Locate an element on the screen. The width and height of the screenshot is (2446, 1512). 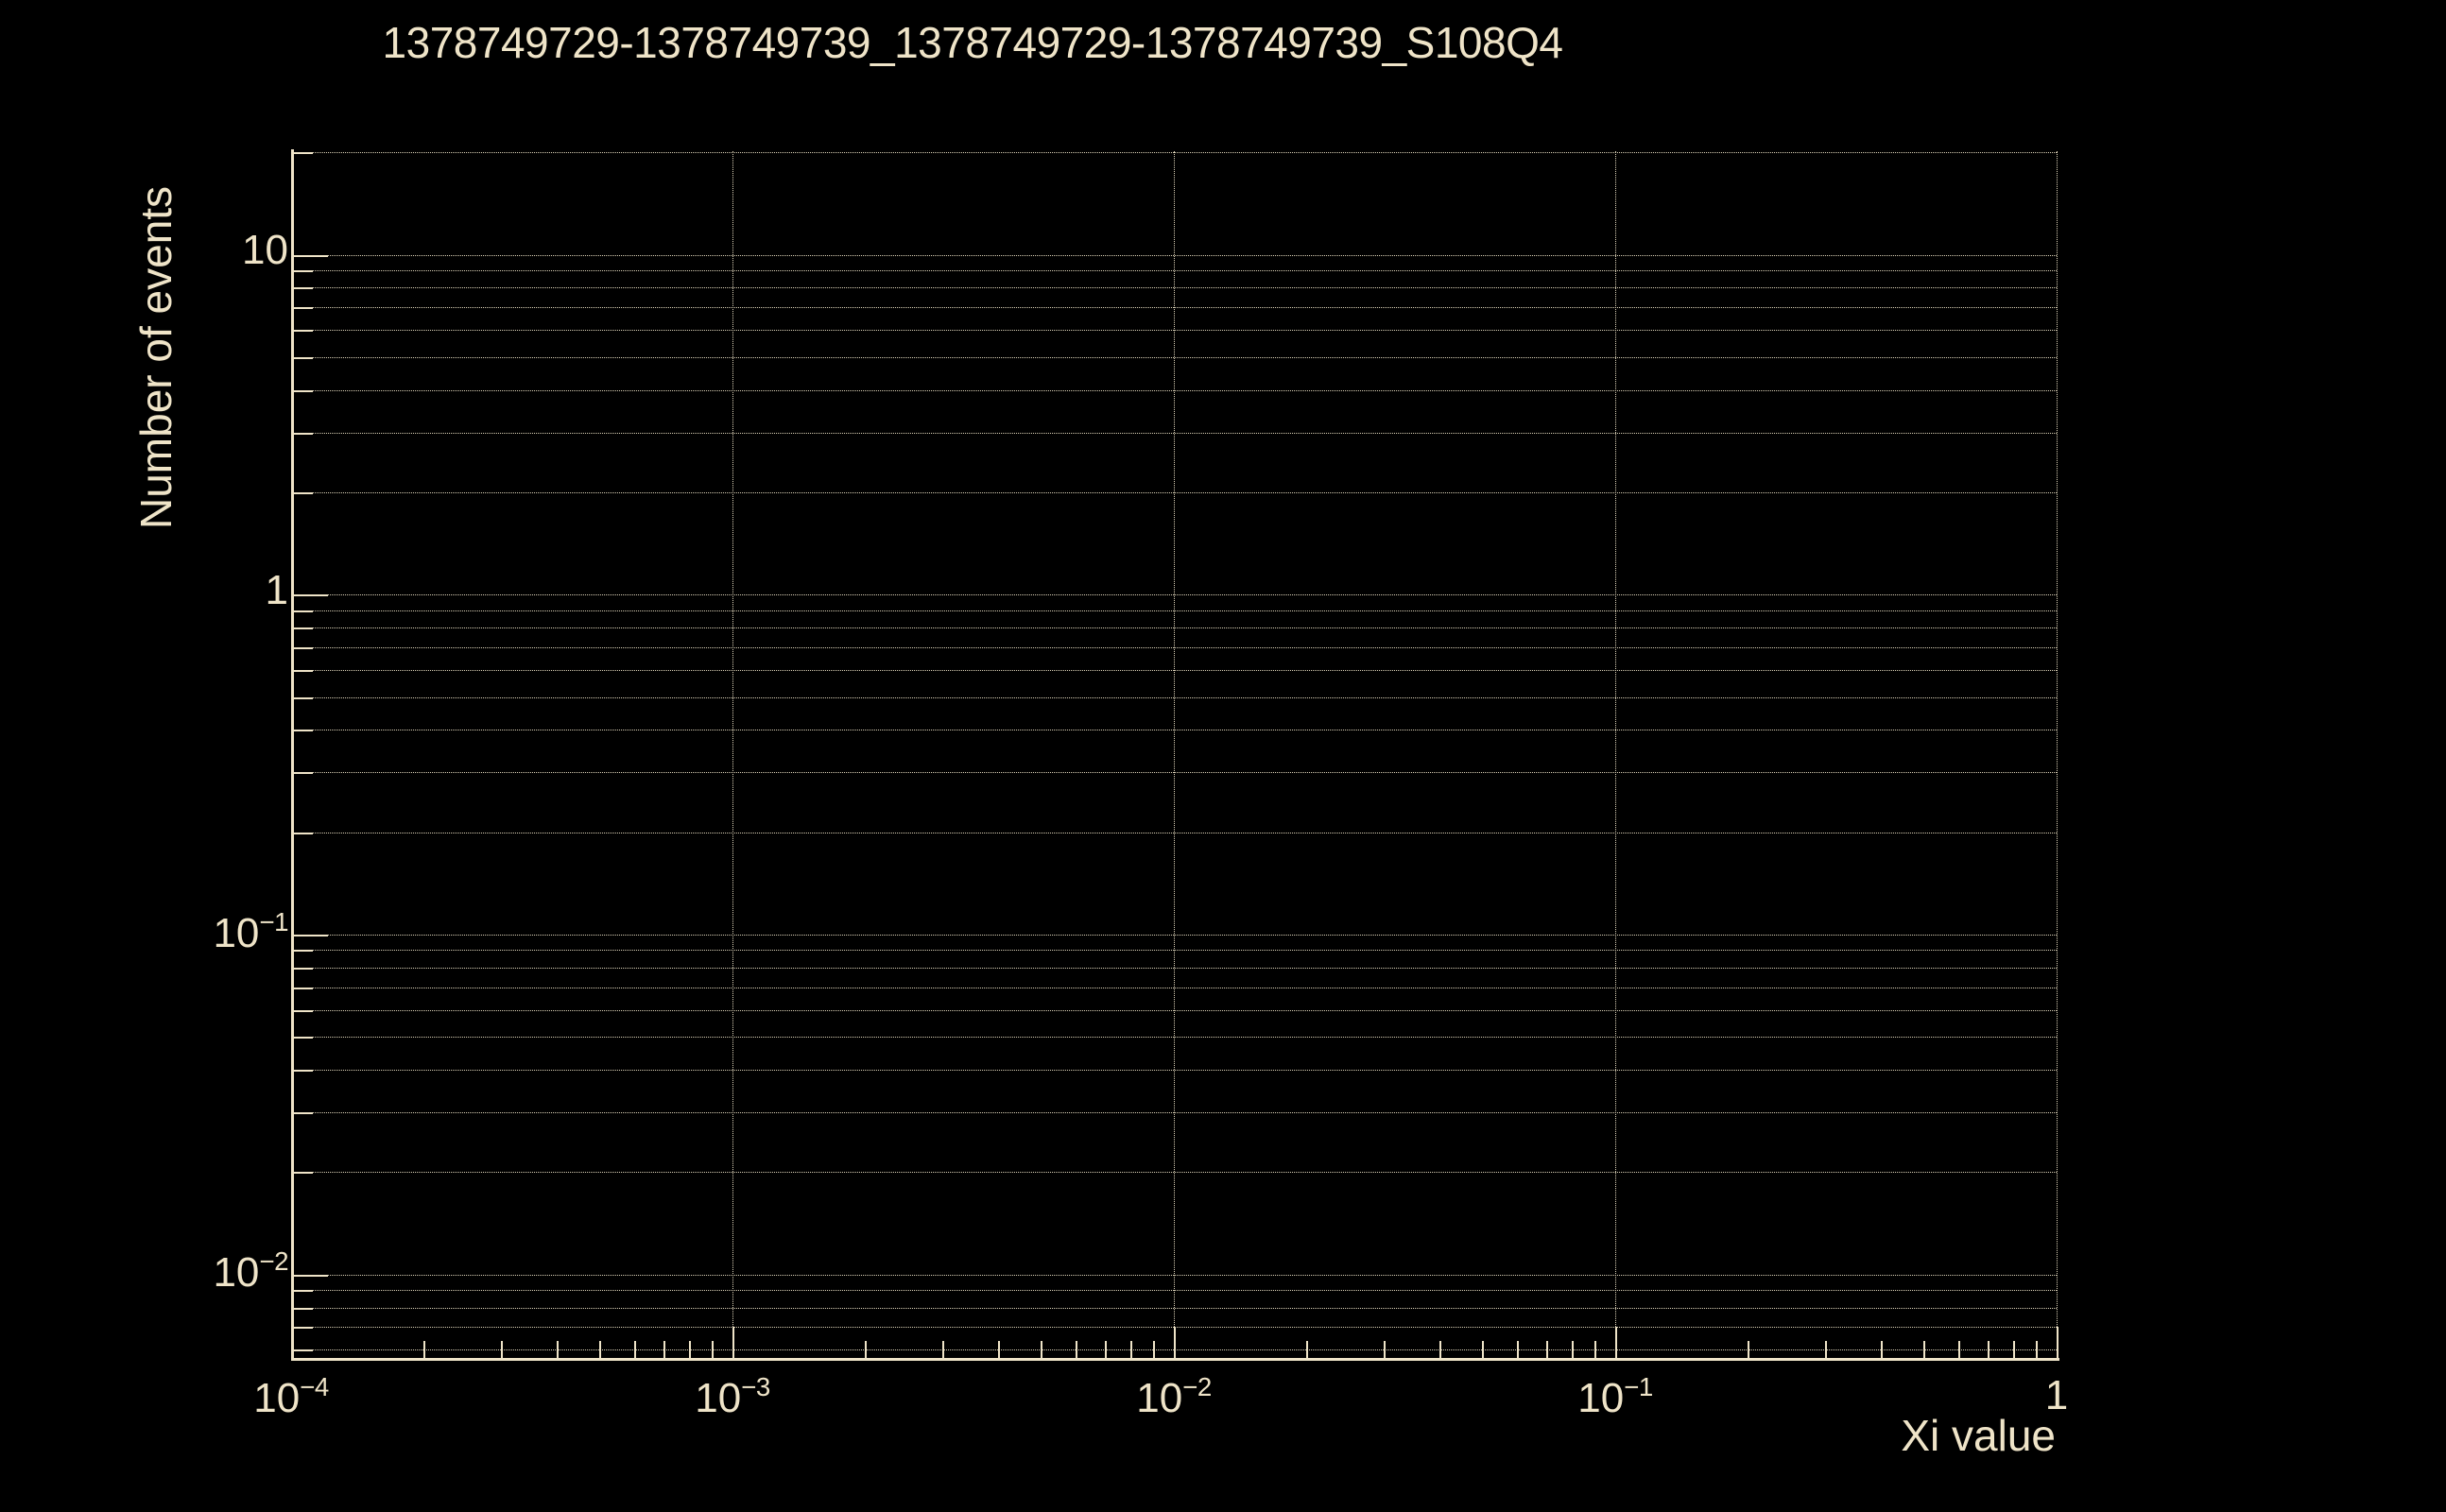
y-tick-label: 1 is located at coordinates (276, 589).